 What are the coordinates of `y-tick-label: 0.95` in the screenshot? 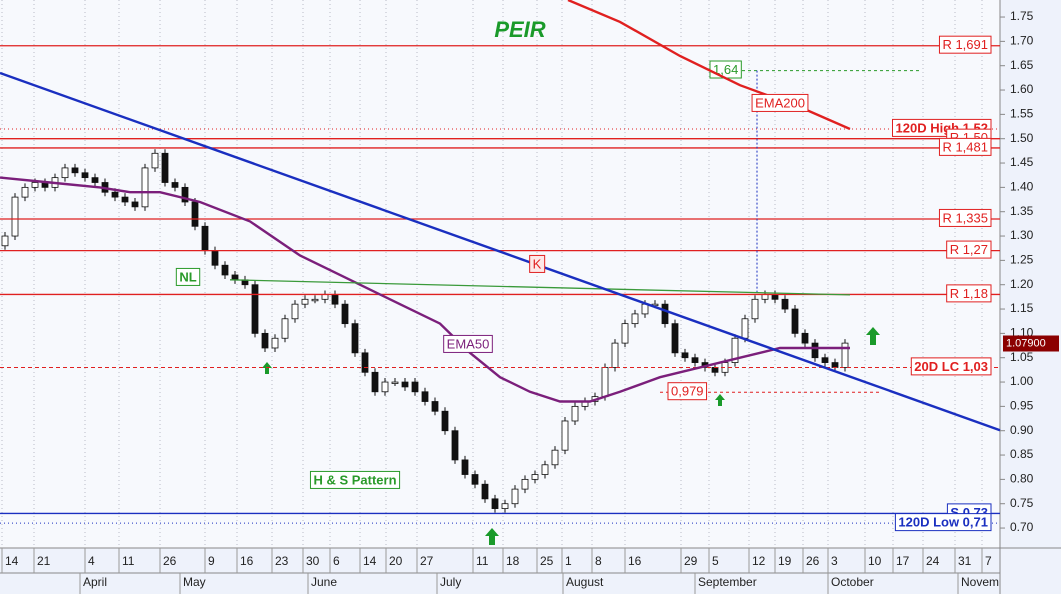 It's located at (1022, 406).